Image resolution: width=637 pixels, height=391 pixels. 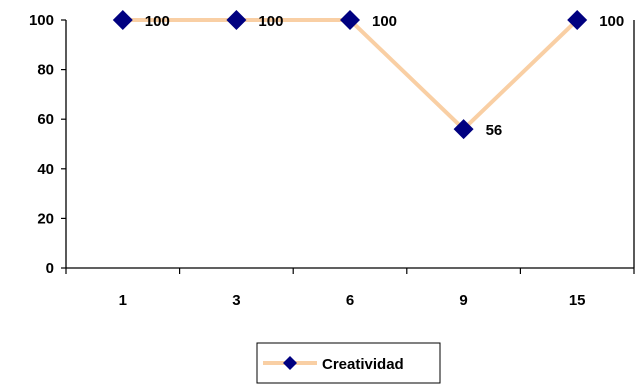 I want to click on y-tick-label: 0, so click(x=50, y=268).